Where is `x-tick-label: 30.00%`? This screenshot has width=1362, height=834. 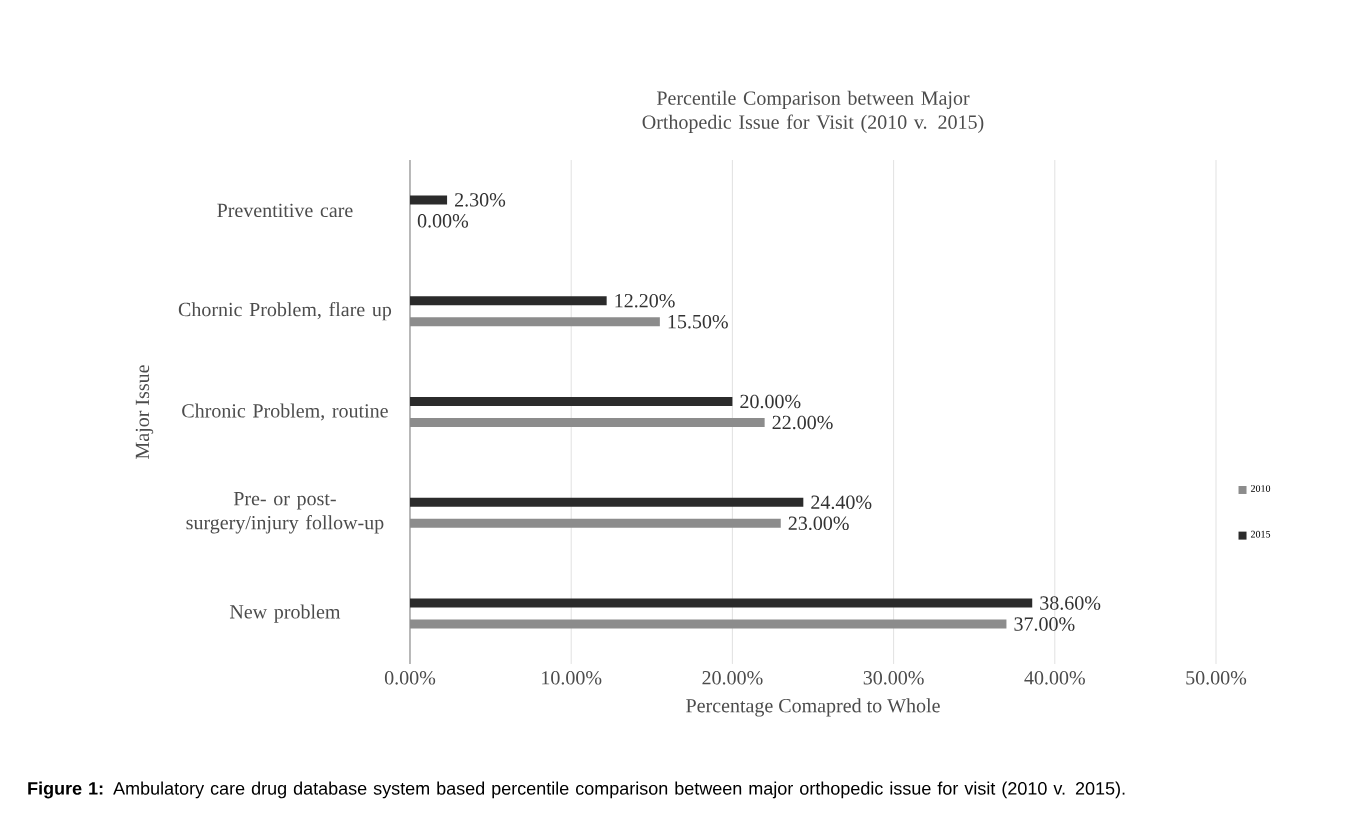 x-tick-label: 30.00% is located at coordinates (893, 678).